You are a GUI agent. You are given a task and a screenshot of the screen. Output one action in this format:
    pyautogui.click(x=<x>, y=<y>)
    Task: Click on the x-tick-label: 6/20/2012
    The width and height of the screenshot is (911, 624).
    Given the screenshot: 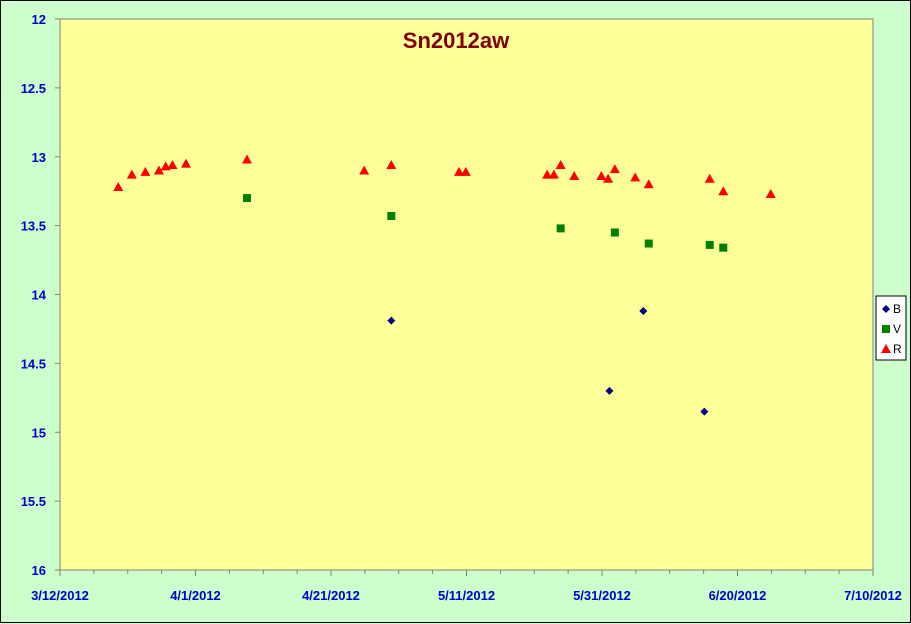 What is the action you would take?
    pyautogui.click(x=738, y=595)
    